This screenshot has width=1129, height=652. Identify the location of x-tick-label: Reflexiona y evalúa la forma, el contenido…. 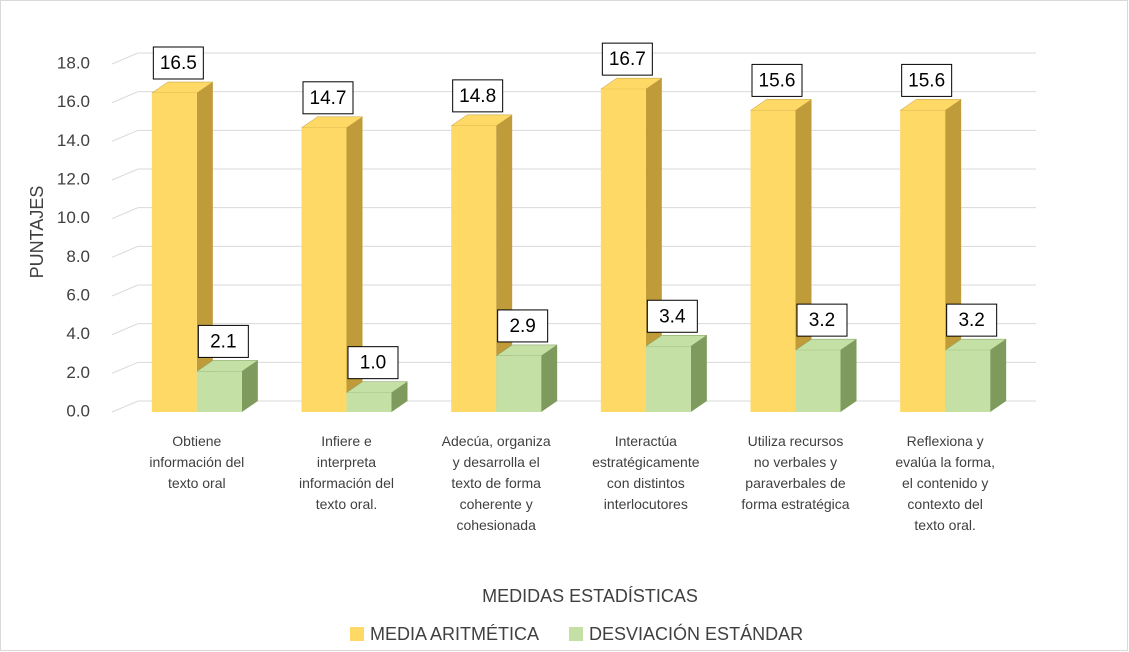
(945, 483).